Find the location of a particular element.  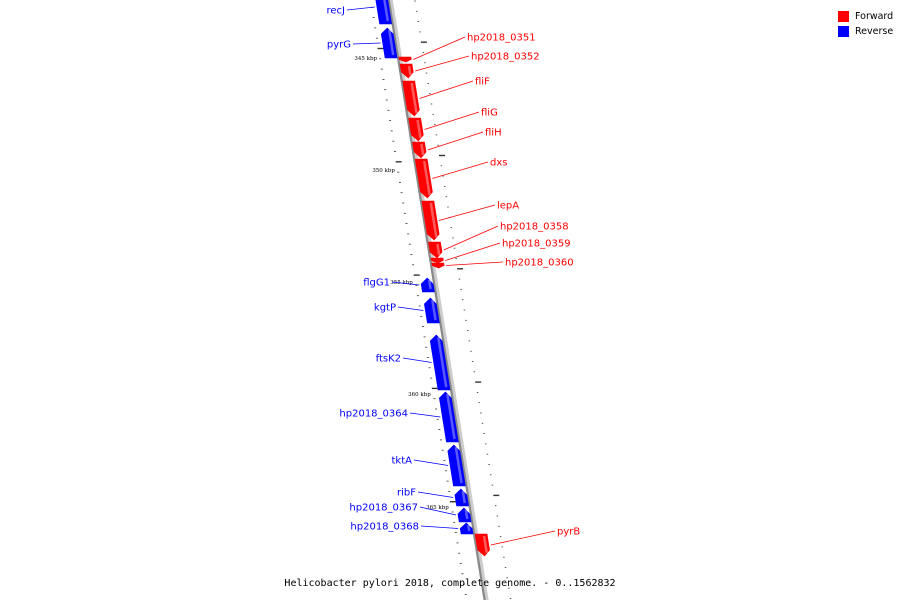

gene-label-fliG: fliG is located at coordinates (489, 113).